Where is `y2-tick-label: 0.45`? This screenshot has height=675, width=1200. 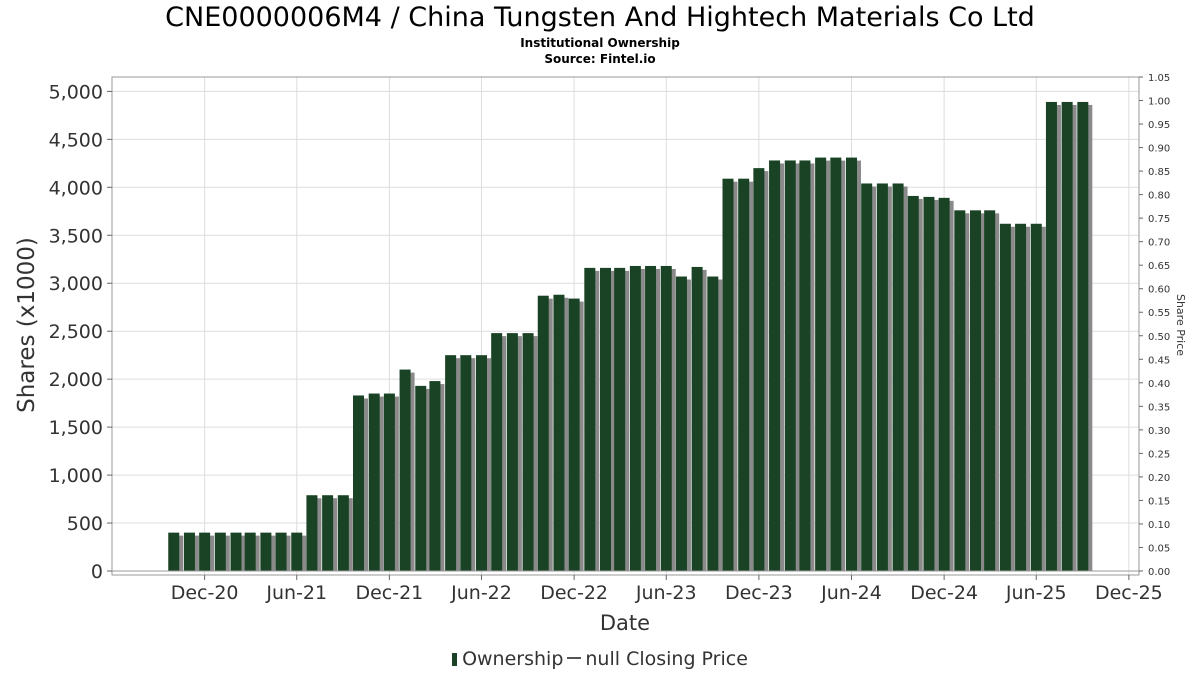
y2-tick-label: 0.45 is located at coordinates (1159, 360).